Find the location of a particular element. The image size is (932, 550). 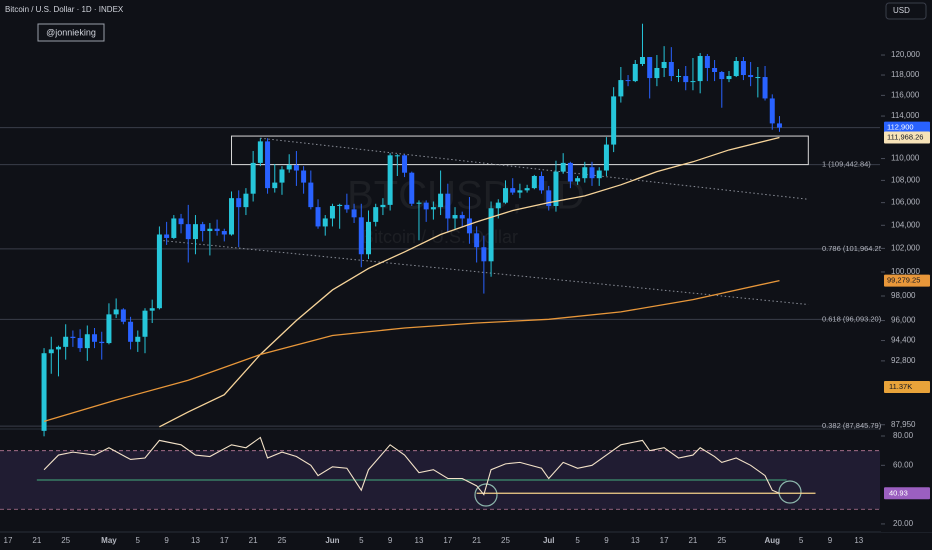

currency: USD is located at coordinates (901, 10).